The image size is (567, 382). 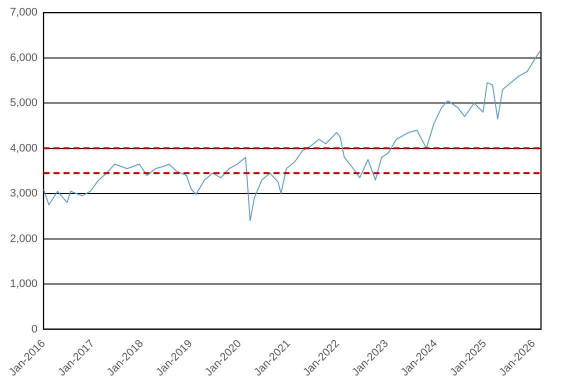 What do you see at coordinates (24, 284) in the screenshot?
I see `y-tick-label: 1,000` at bounding box center [24, 284].